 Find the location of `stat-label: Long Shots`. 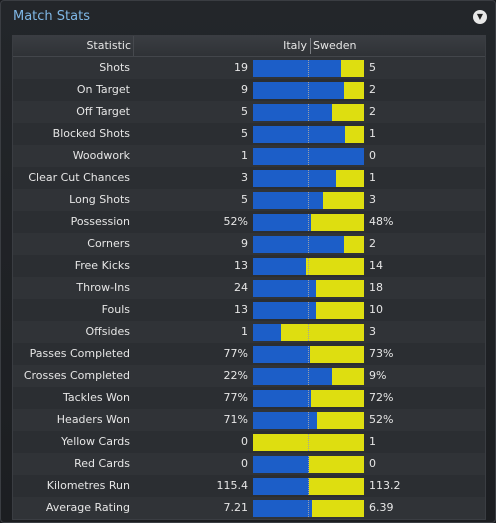

stat-label: Long Shots is located at coordinates (99, 199).